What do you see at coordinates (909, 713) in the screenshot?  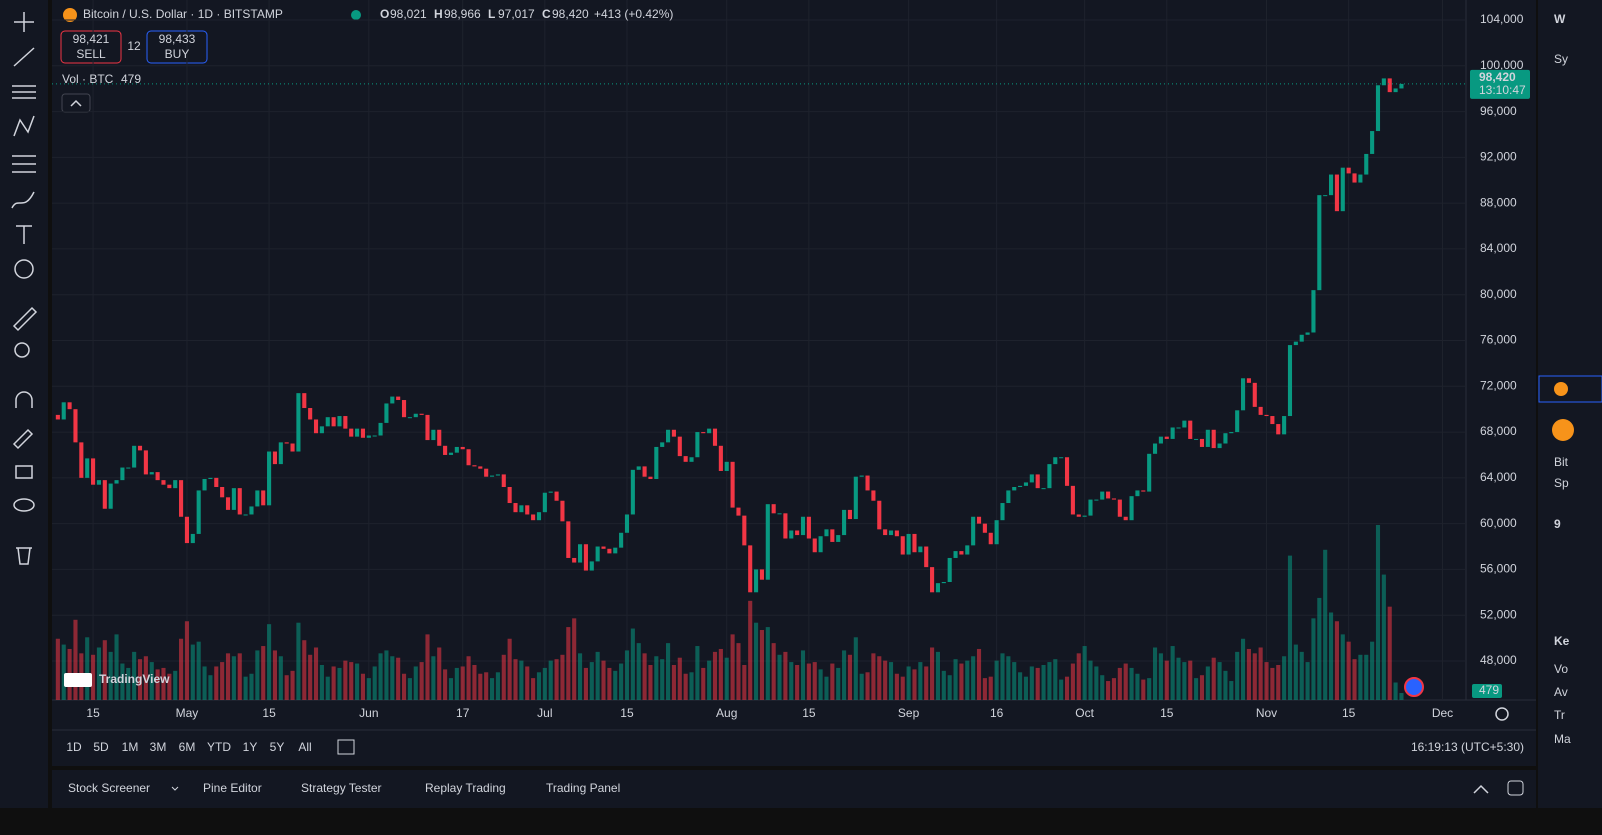 I see `x-tick-label: Sep` at bounding box center [909, 713].